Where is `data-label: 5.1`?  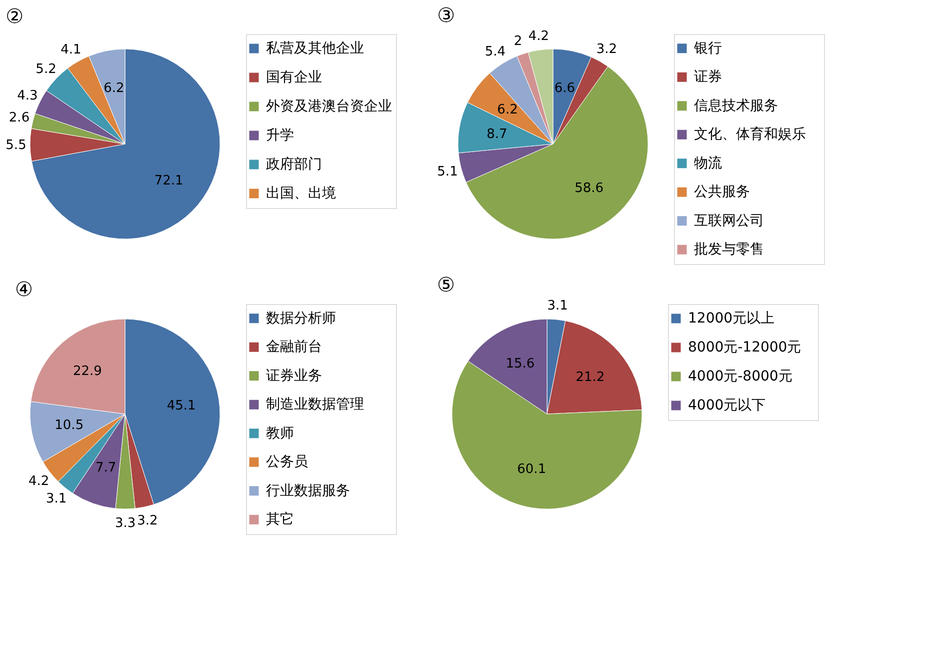 data-label: 5.1 is located at coordinates (447, 172).